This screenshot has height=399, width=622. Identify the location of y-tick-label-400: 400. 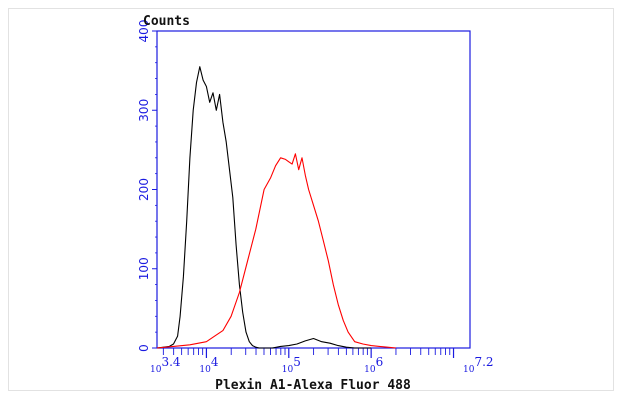
(144, 31).